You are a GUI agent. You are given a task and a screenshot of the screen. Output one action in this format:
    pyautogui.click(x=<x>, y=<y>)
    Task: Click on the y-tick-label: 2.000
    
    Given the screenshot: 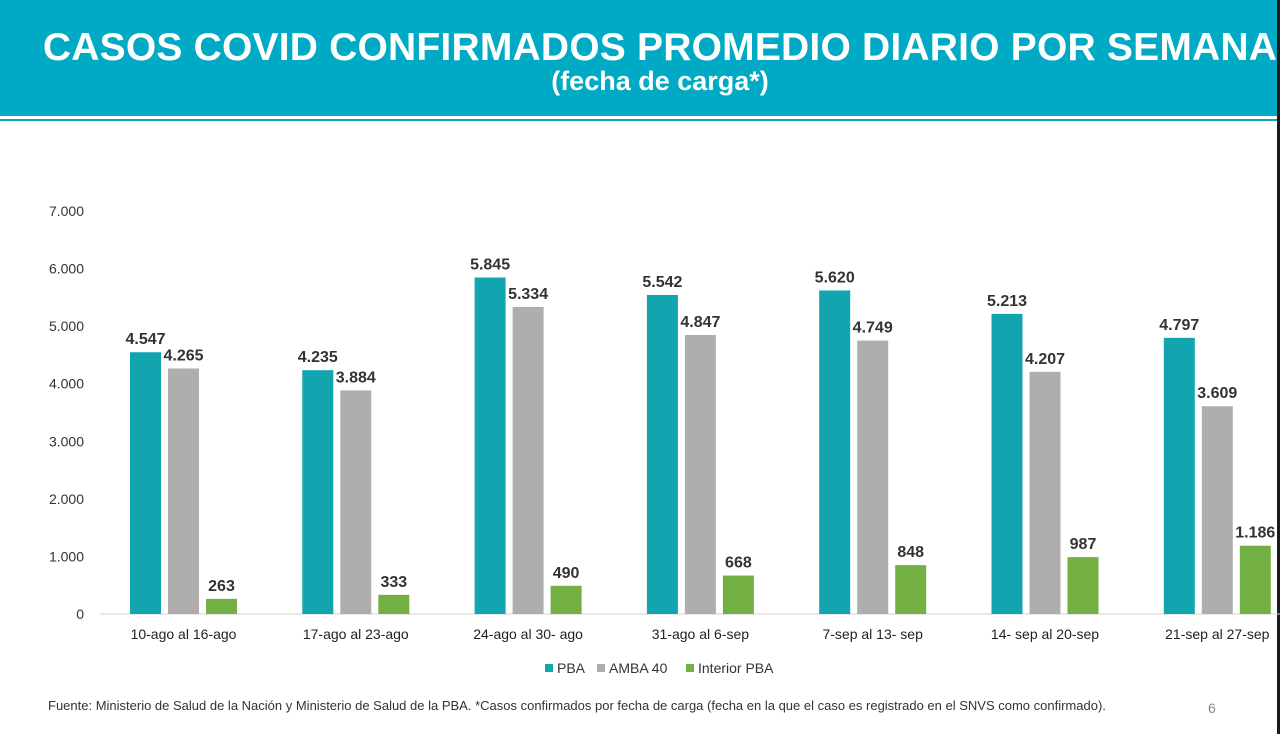 What is the action you would take?
    pyautogui.click(x=66, y=499)
    